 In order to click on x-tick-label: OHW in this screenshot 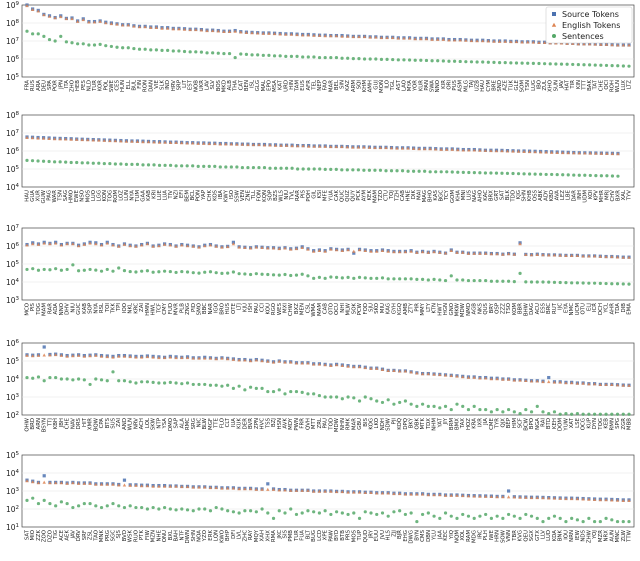, I will do `click(28, 424)`.